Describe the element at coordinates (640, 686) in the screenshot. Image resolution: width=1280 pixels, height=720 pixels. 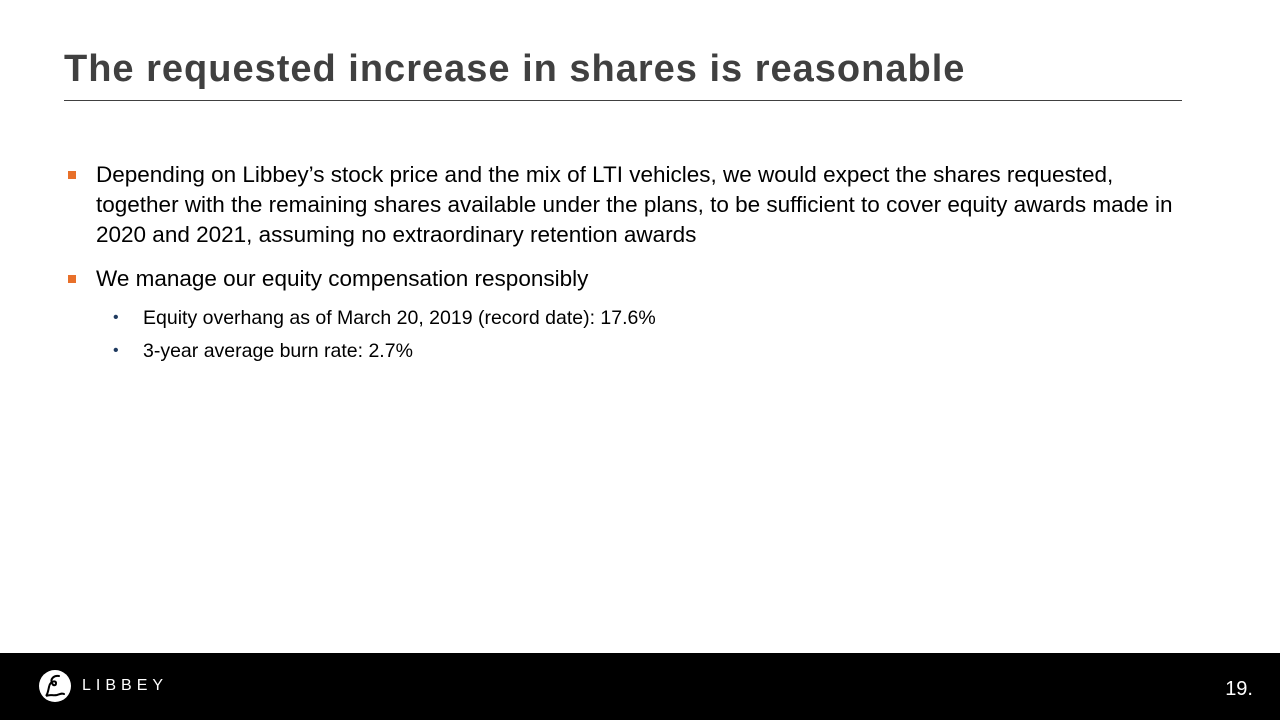
I see `footer-bar: LIBBEY 19.` at that location.